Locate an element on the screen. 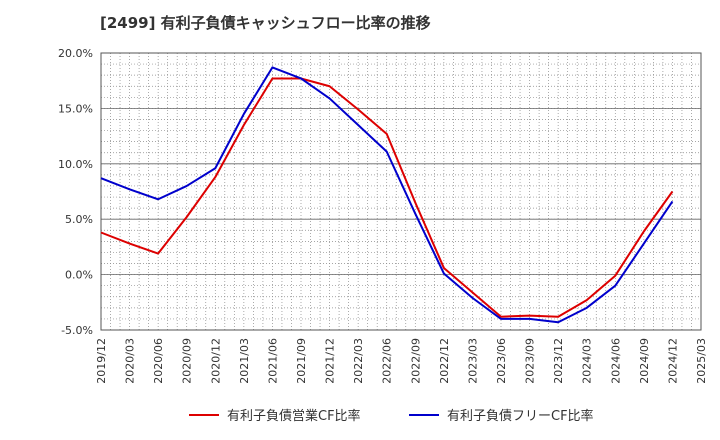 This screenshot has width=720, height=440. y-tick-label: 0.0% is located at coordinates (79, 275).